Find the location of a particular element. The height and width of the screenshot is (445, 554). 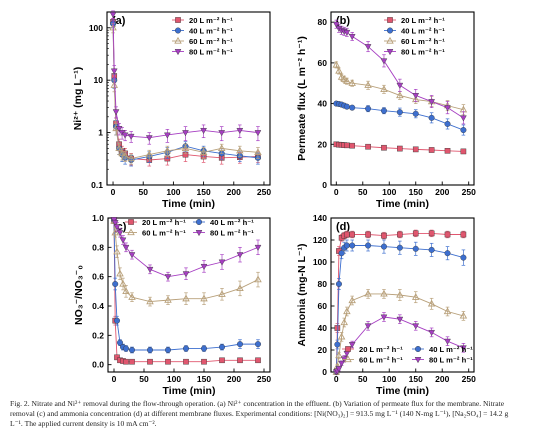

legend-label: 60 L m⁻² h⁻¹ is located at coordinates (211, 41).